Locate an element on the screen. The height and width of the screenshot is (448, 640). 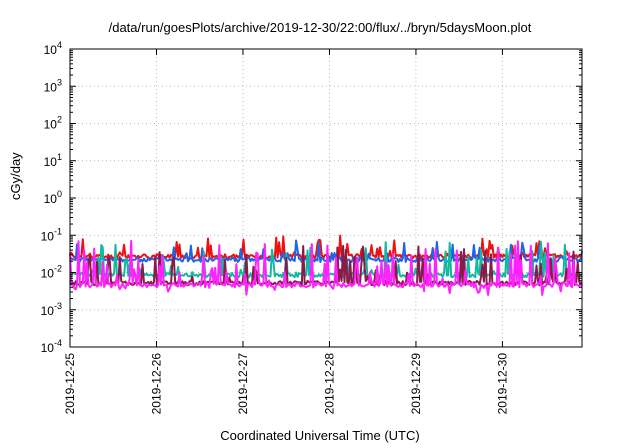
y-tick-label: 10³ is located at coordinates (53, 85).